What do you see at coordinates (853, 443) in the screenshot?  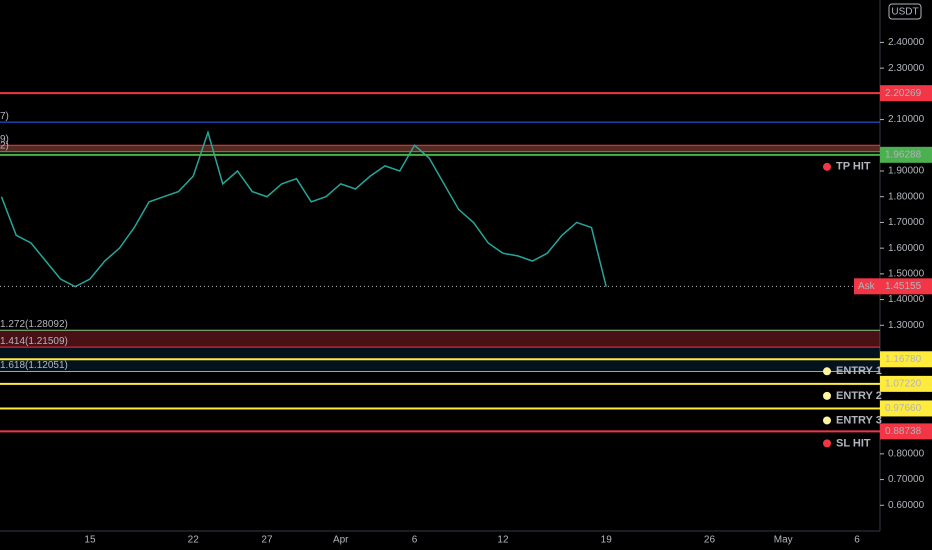 I see `level-tag: SL HIT` at bounding box center [853, 443].